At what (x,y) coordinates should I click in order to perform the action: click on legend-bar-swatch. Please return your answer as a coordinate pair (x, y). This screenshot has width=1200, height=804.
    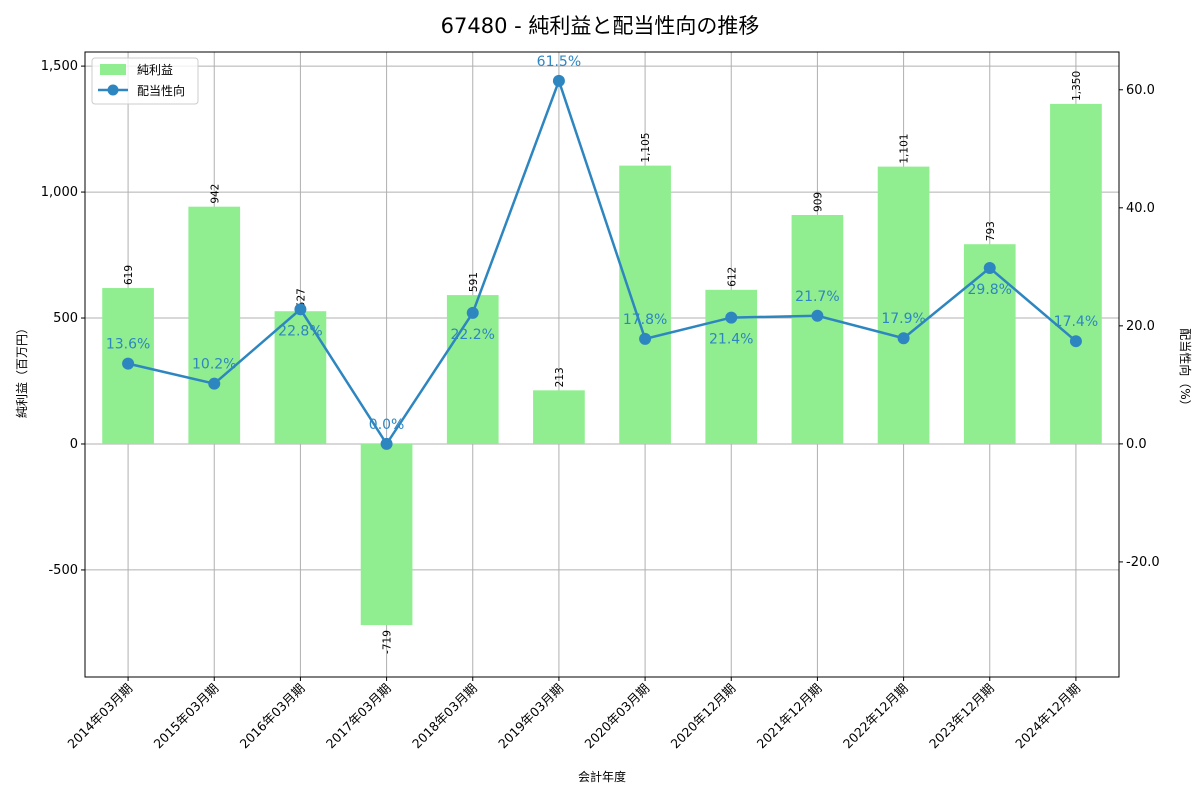
    Looking at the image, I should click on (113, 69).